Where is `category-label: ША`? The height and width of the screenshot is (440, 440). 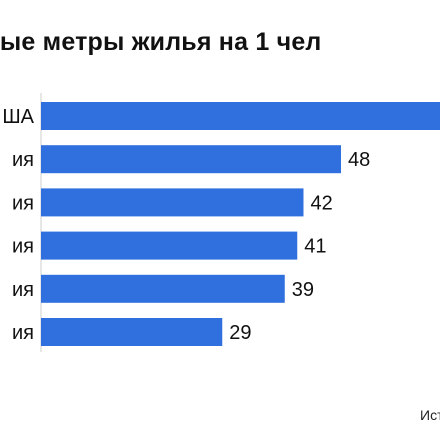 category-label: ША is located at coordinates (18, 117).